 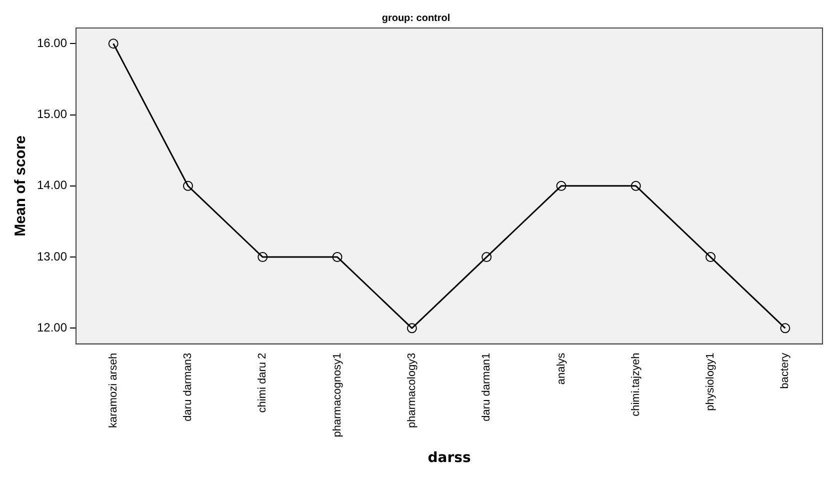 I want to click on x-tick-label: pharmacology3, so click(x=412, y=390).